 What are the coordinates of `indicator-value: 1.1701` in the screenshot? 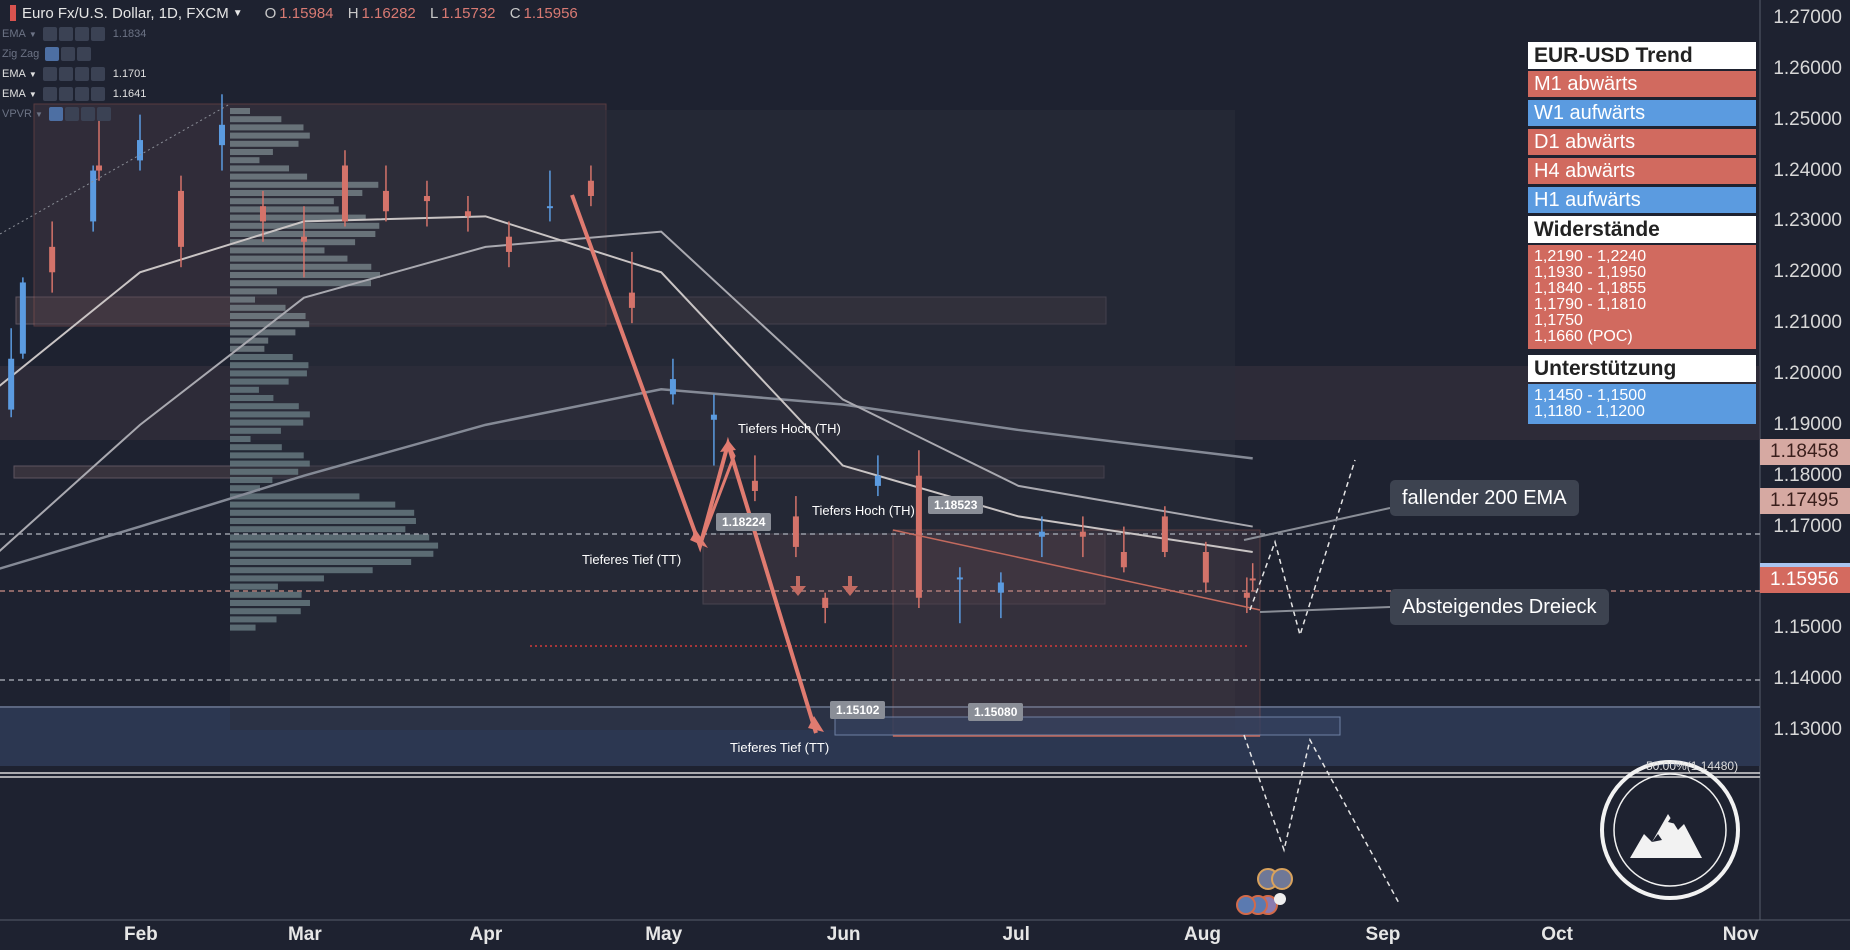 It's located at (129, 74).